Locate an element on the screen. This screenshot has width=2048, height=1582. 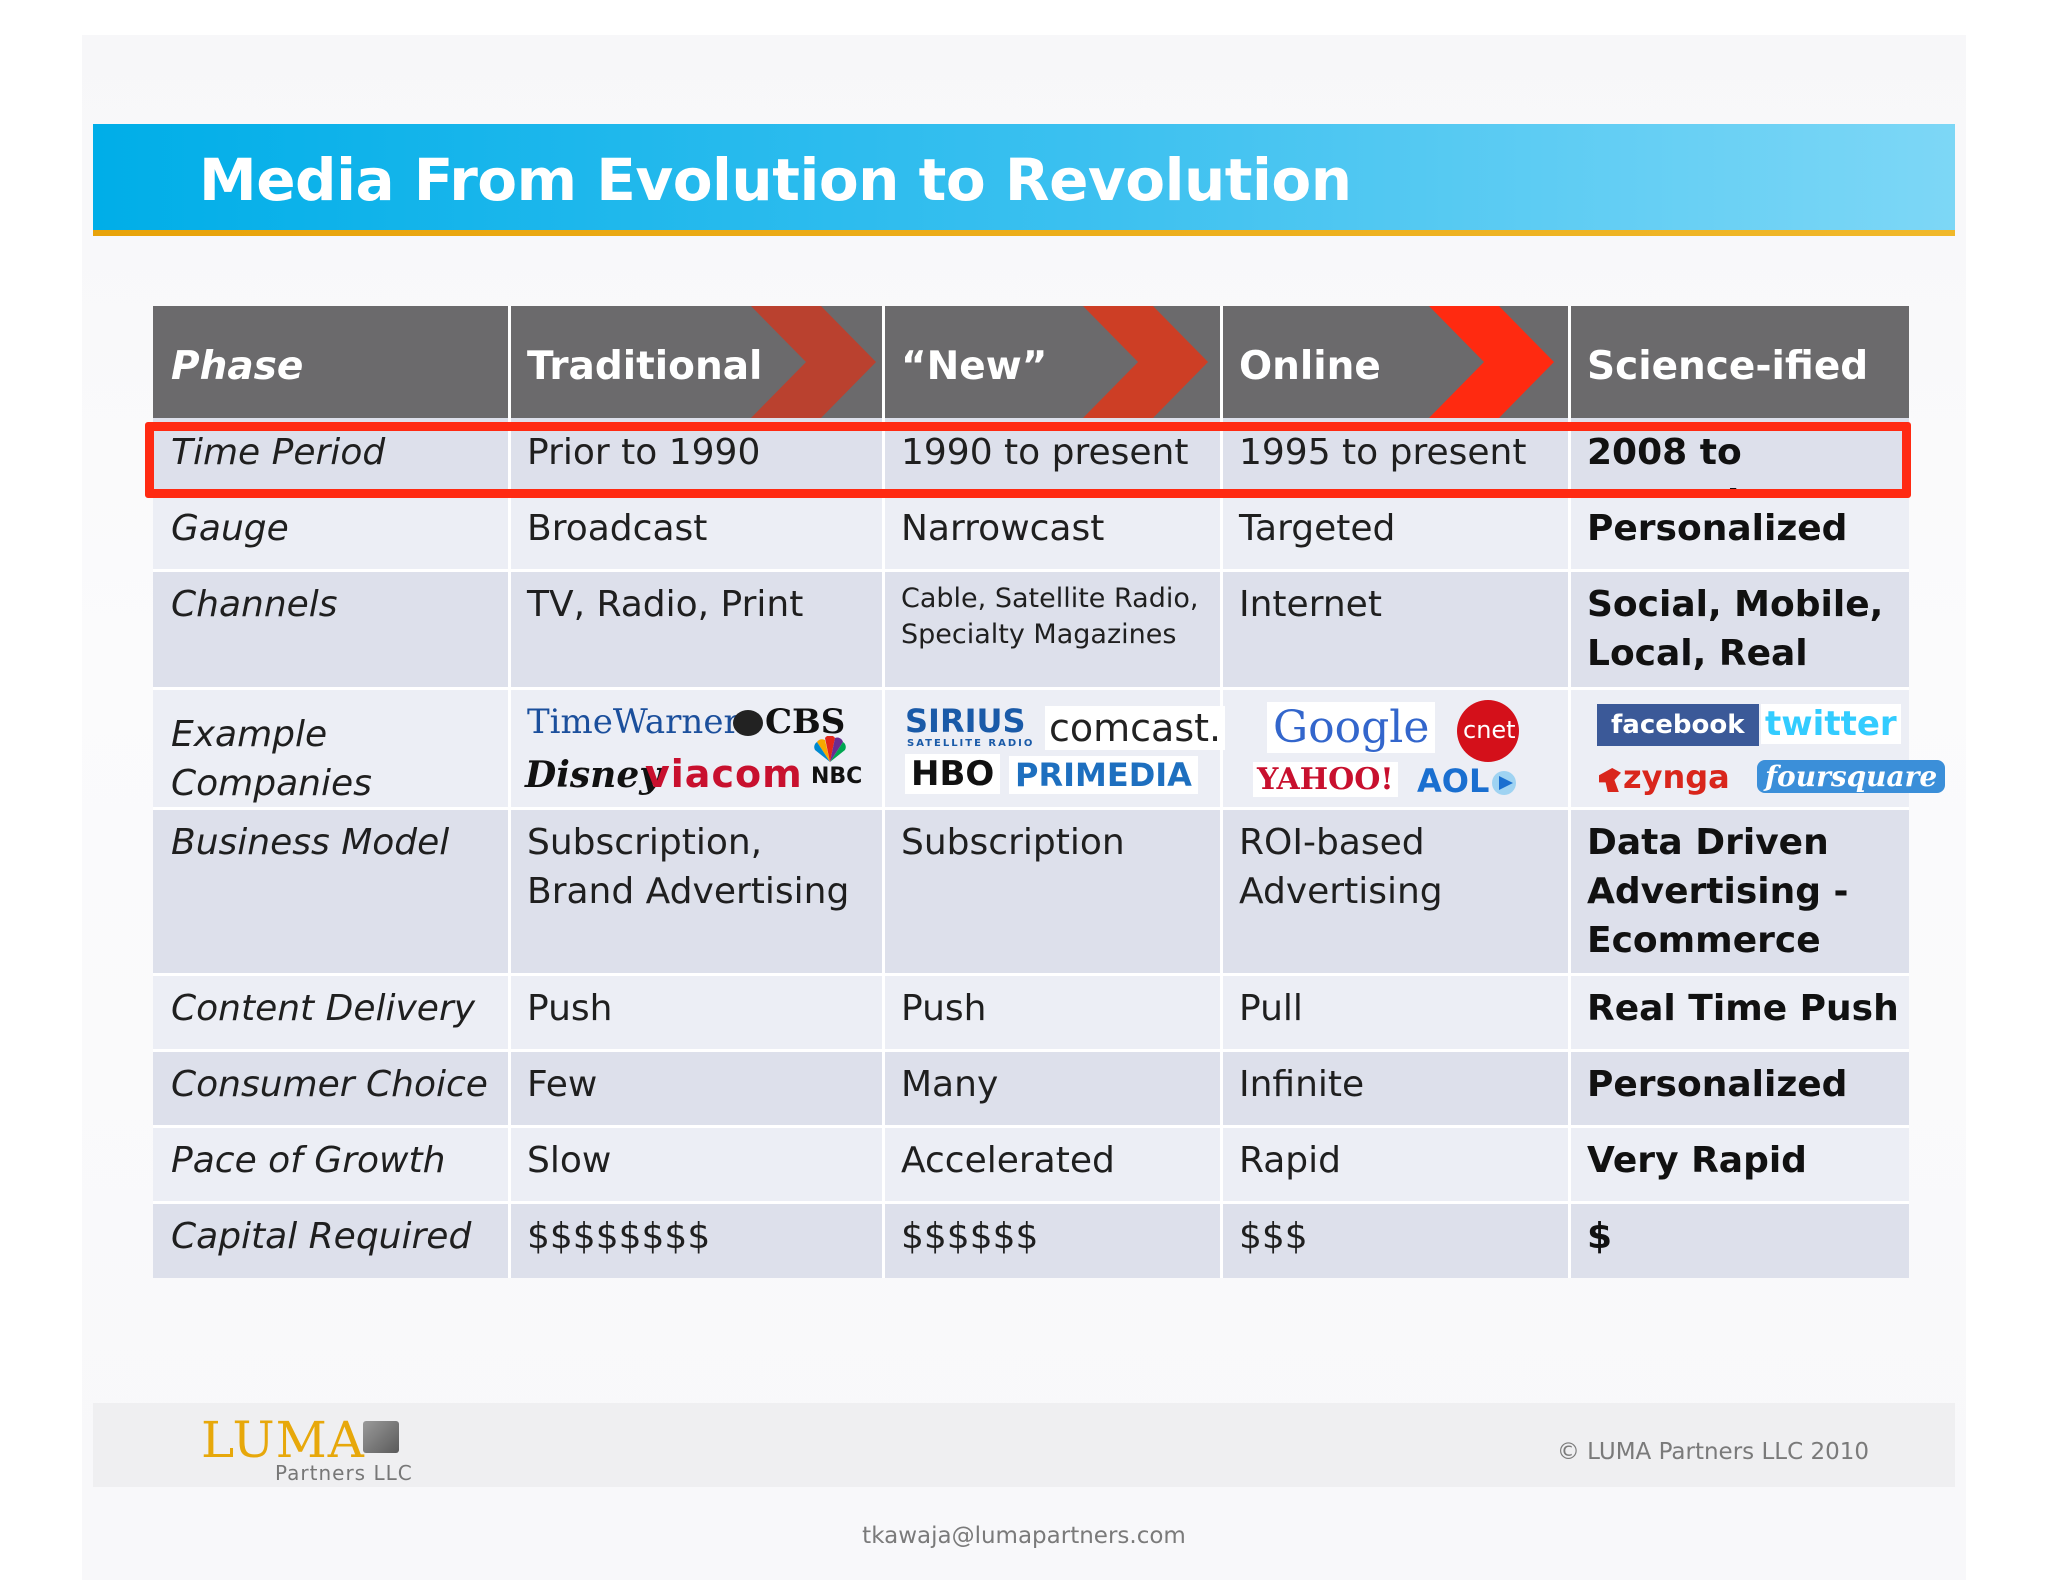
contact-email: tkawaja@lumapartners.com is located at coordinates (1024, 1536).